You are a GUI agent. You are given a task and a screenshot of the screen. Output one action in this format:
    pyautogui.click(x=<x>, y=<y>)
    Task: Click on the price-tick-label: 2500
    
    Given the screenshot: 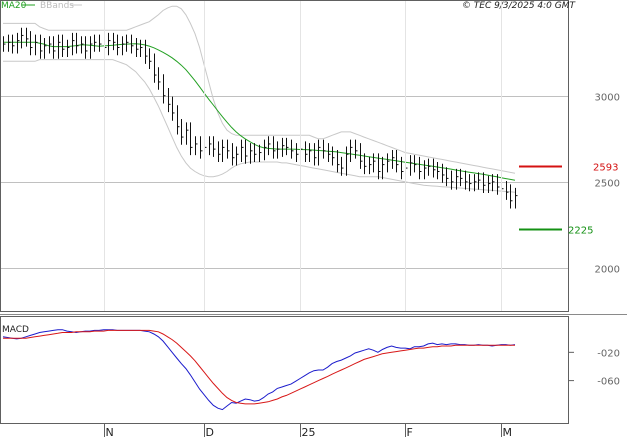 What is the action you would take?
    pyautogui.click(x=607, y=184)
    